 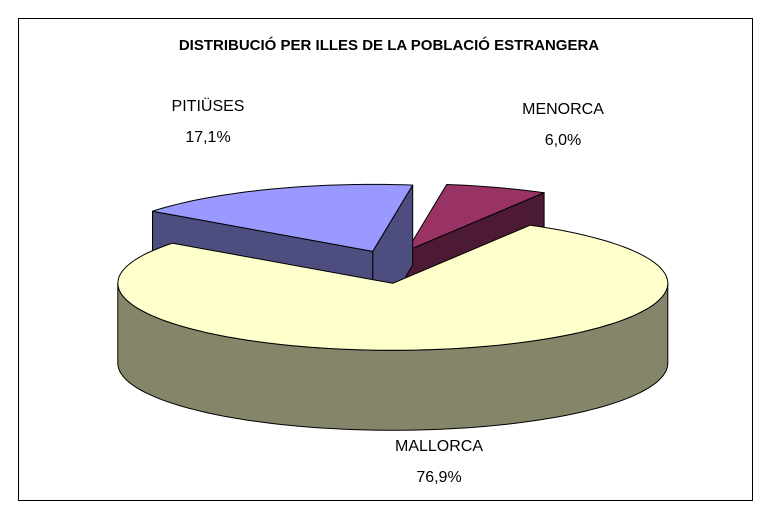 I want to click on slice-category-label: MALLORCA, so click(x=439, y=446).